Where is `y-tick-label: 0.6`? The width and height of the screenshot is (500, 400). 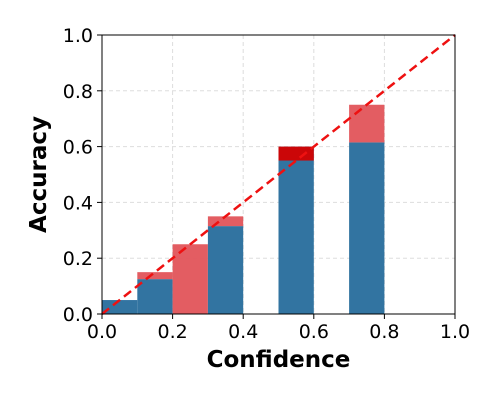
y-tick-label: 0.6 is located at coordinates (78, 148).